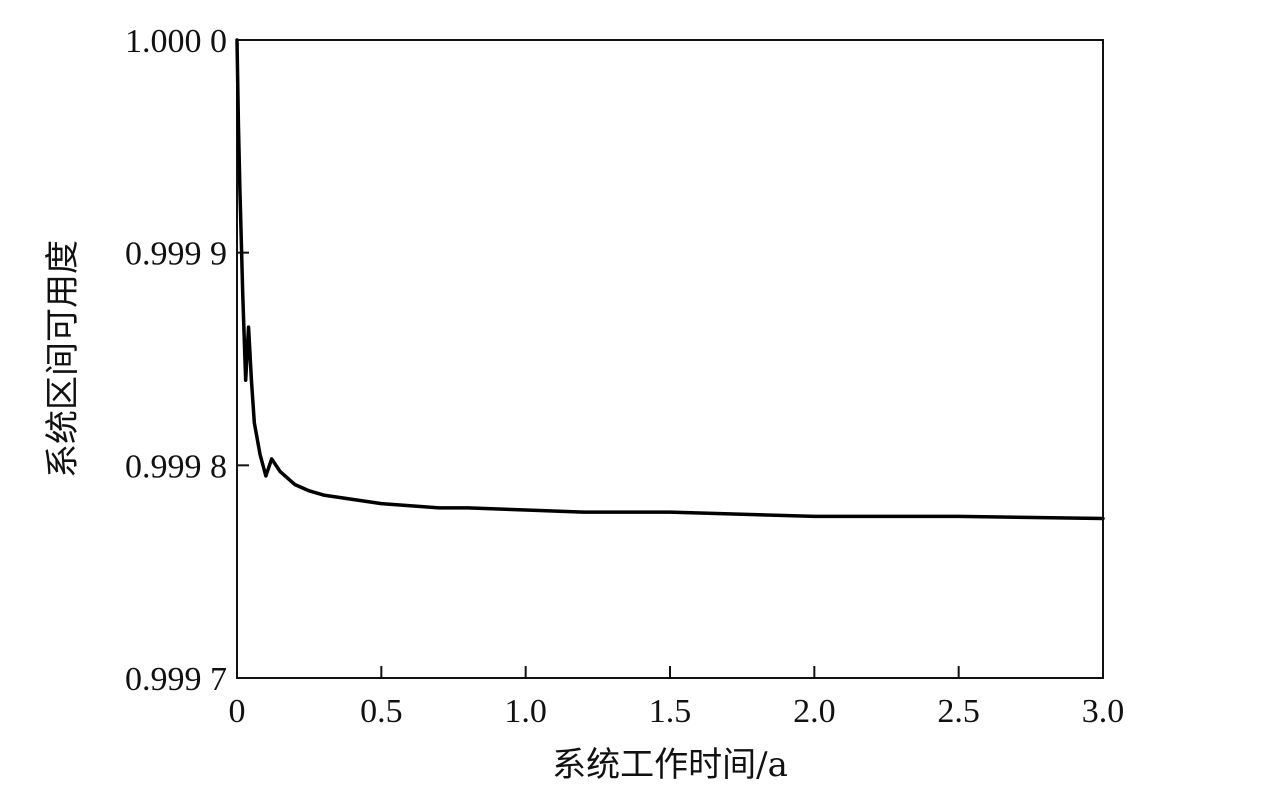  I want to click on x-tick-label: 0, so click(237, 711).